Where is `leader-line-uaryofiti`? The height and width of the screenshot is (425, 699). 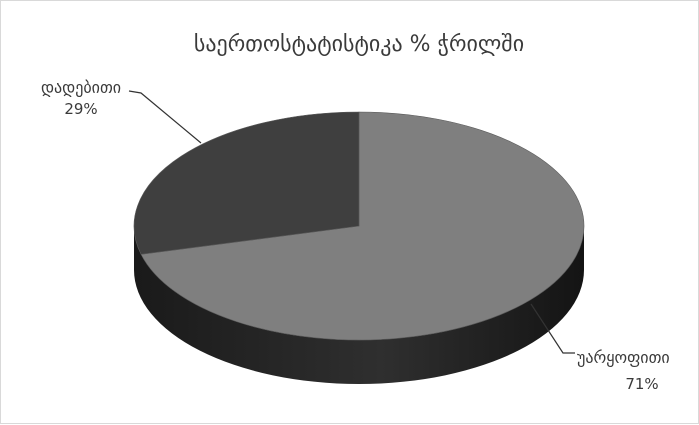 leader-line-uaryofiti is located at coordinates (552, 328).